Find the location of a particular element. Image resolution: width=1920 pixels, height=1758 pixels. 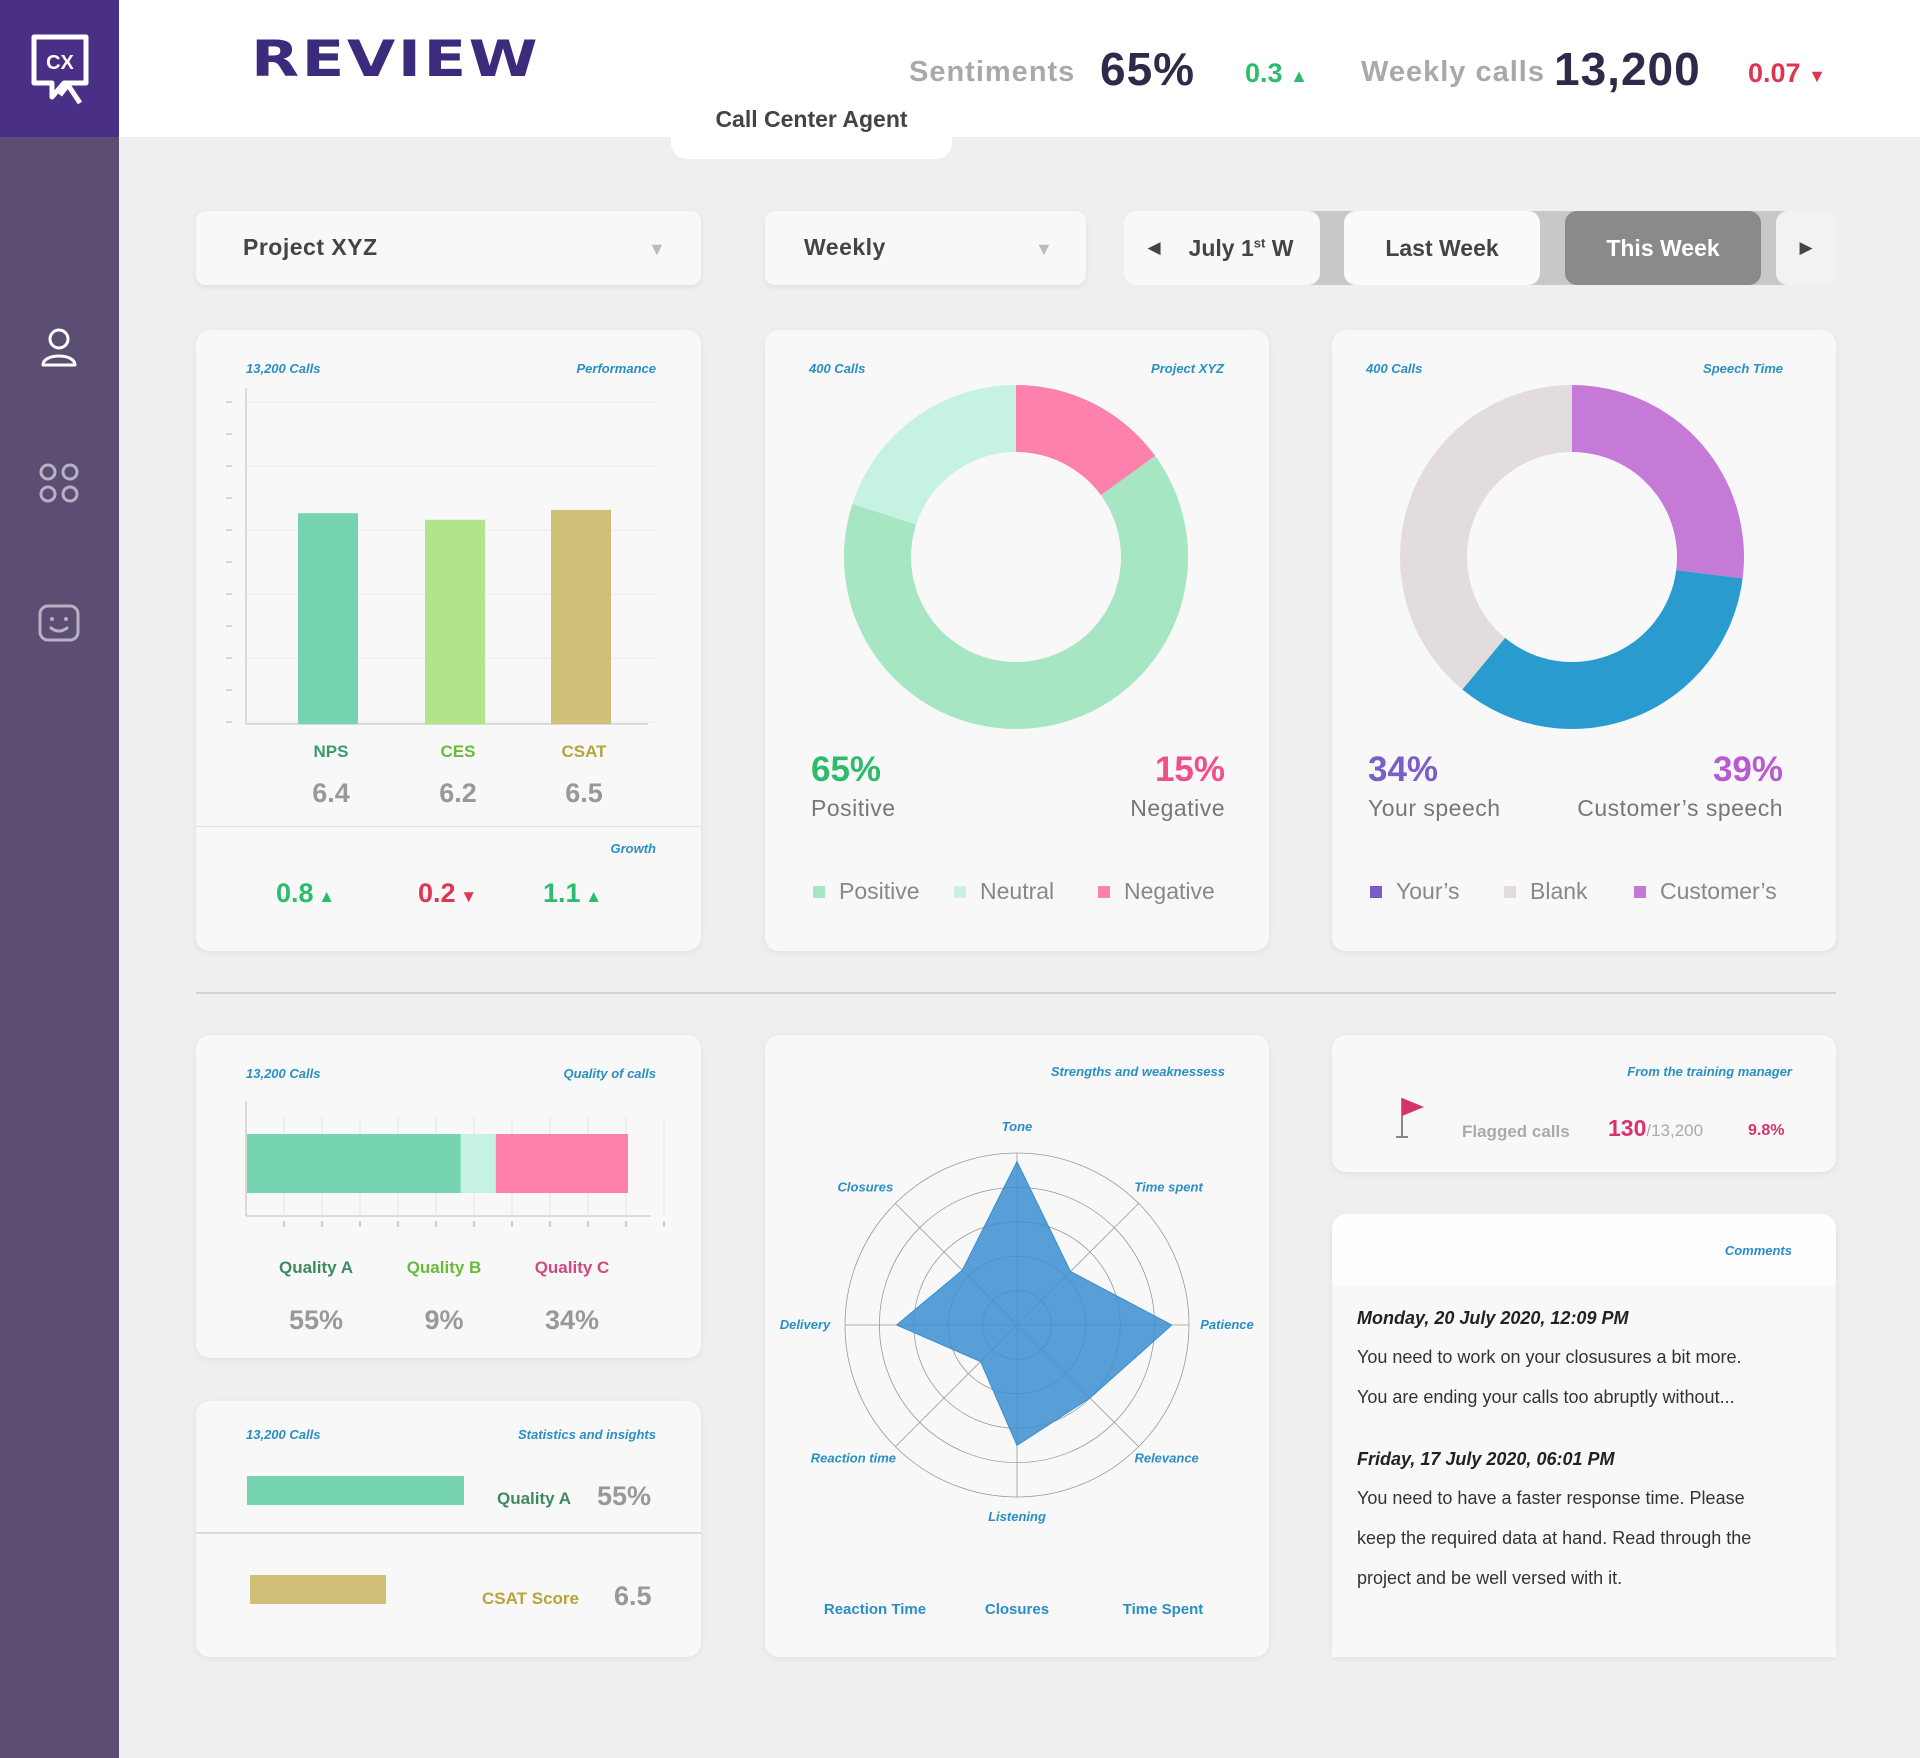

growth-title: Growth is located at coordinates (633, 848).